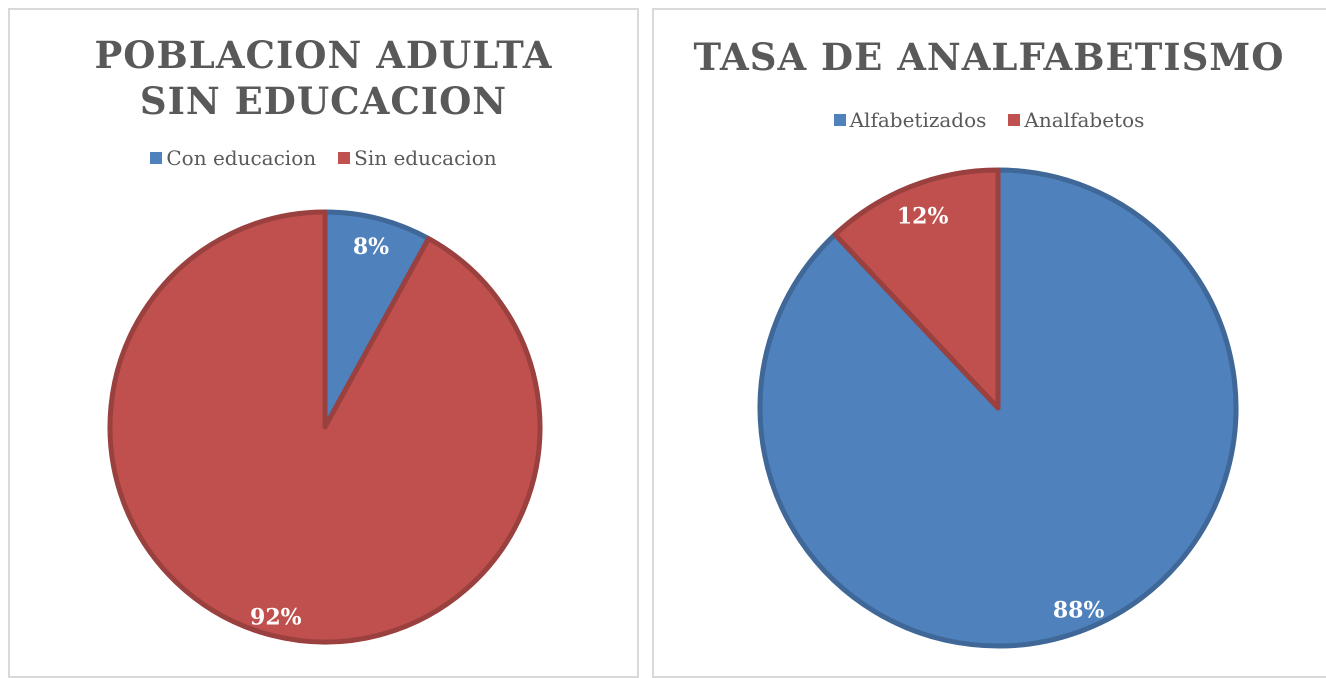 This screenshot has width=1326, height=678. I want to click on data-label: 92%, so click(276, 618).